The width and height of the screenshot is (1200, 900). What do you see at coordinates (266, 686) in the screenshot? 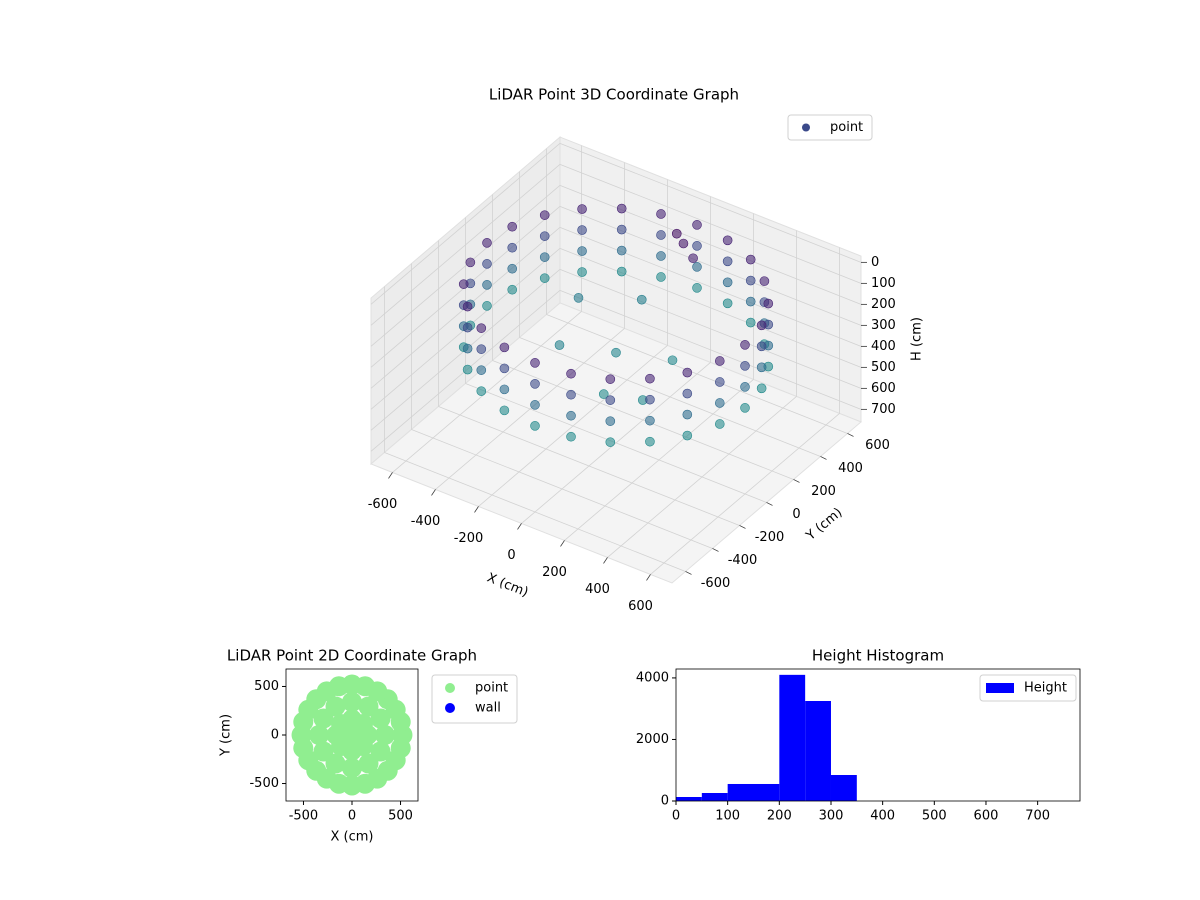
I see `y-tick-label: 500` at bounding box center [266, 686].